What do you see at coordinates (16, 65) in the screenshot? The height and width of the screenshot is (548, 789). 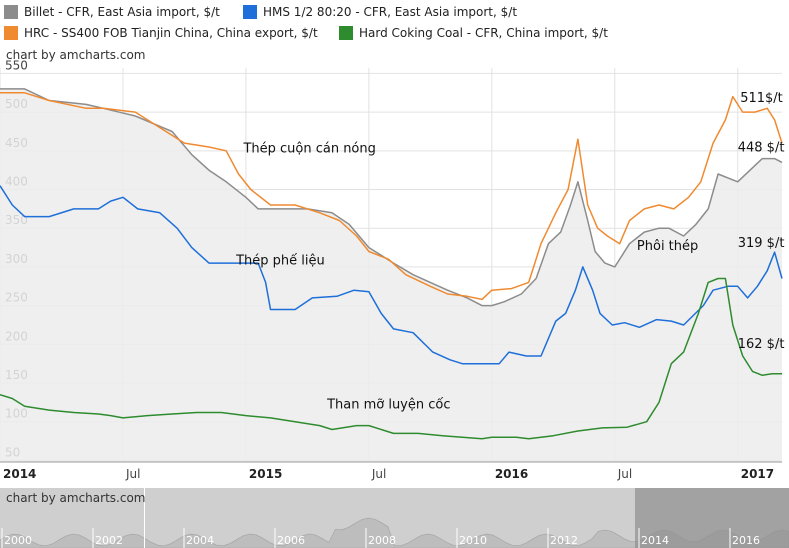 I see `y-tick-label: 550` at bounding box center [16, 65].